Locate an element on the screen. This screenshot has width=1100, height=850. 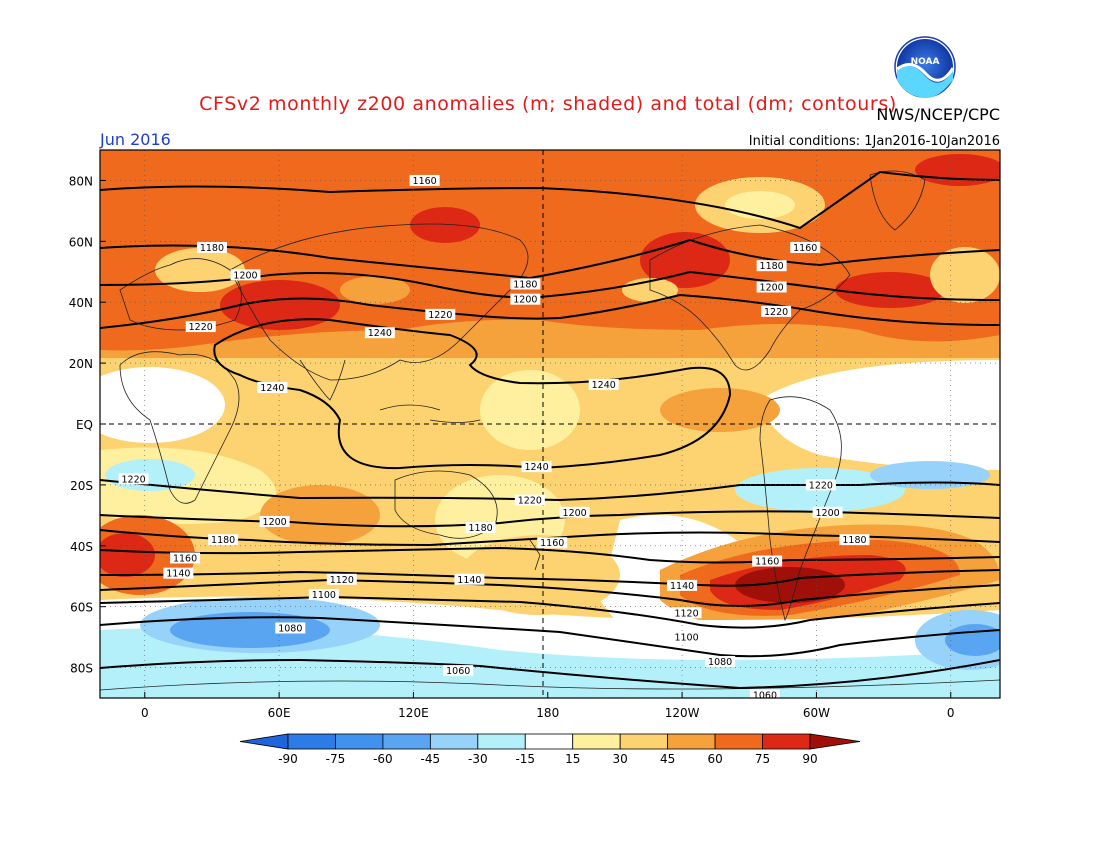
colorbar-tick-label: -90 is located at coordinates (288, 759).